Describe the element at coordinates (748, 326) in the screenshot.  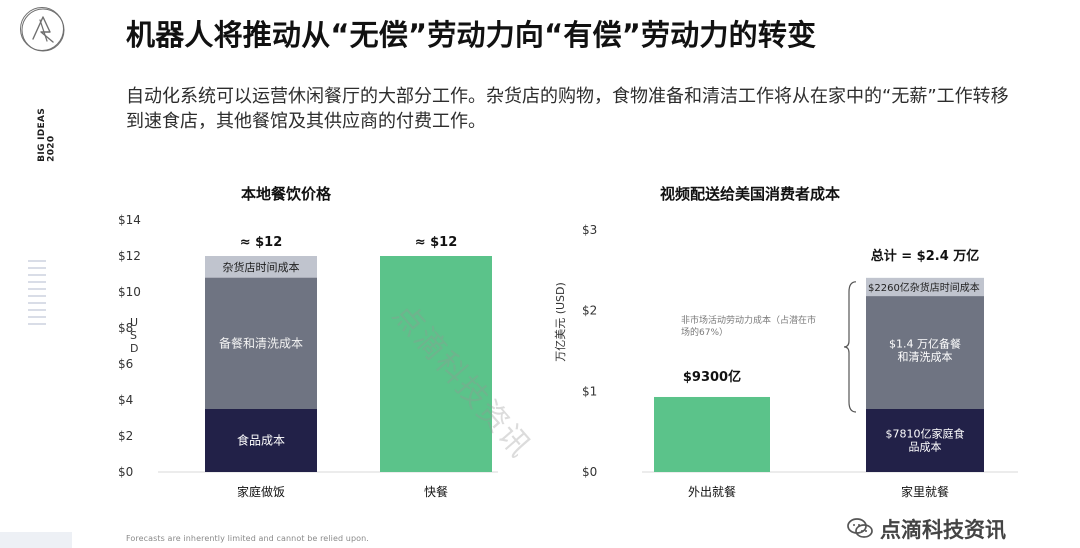
I see `non-market-labor-annotation: 非市场活动劳动力成本（占潜在市场的67%）` at that location.